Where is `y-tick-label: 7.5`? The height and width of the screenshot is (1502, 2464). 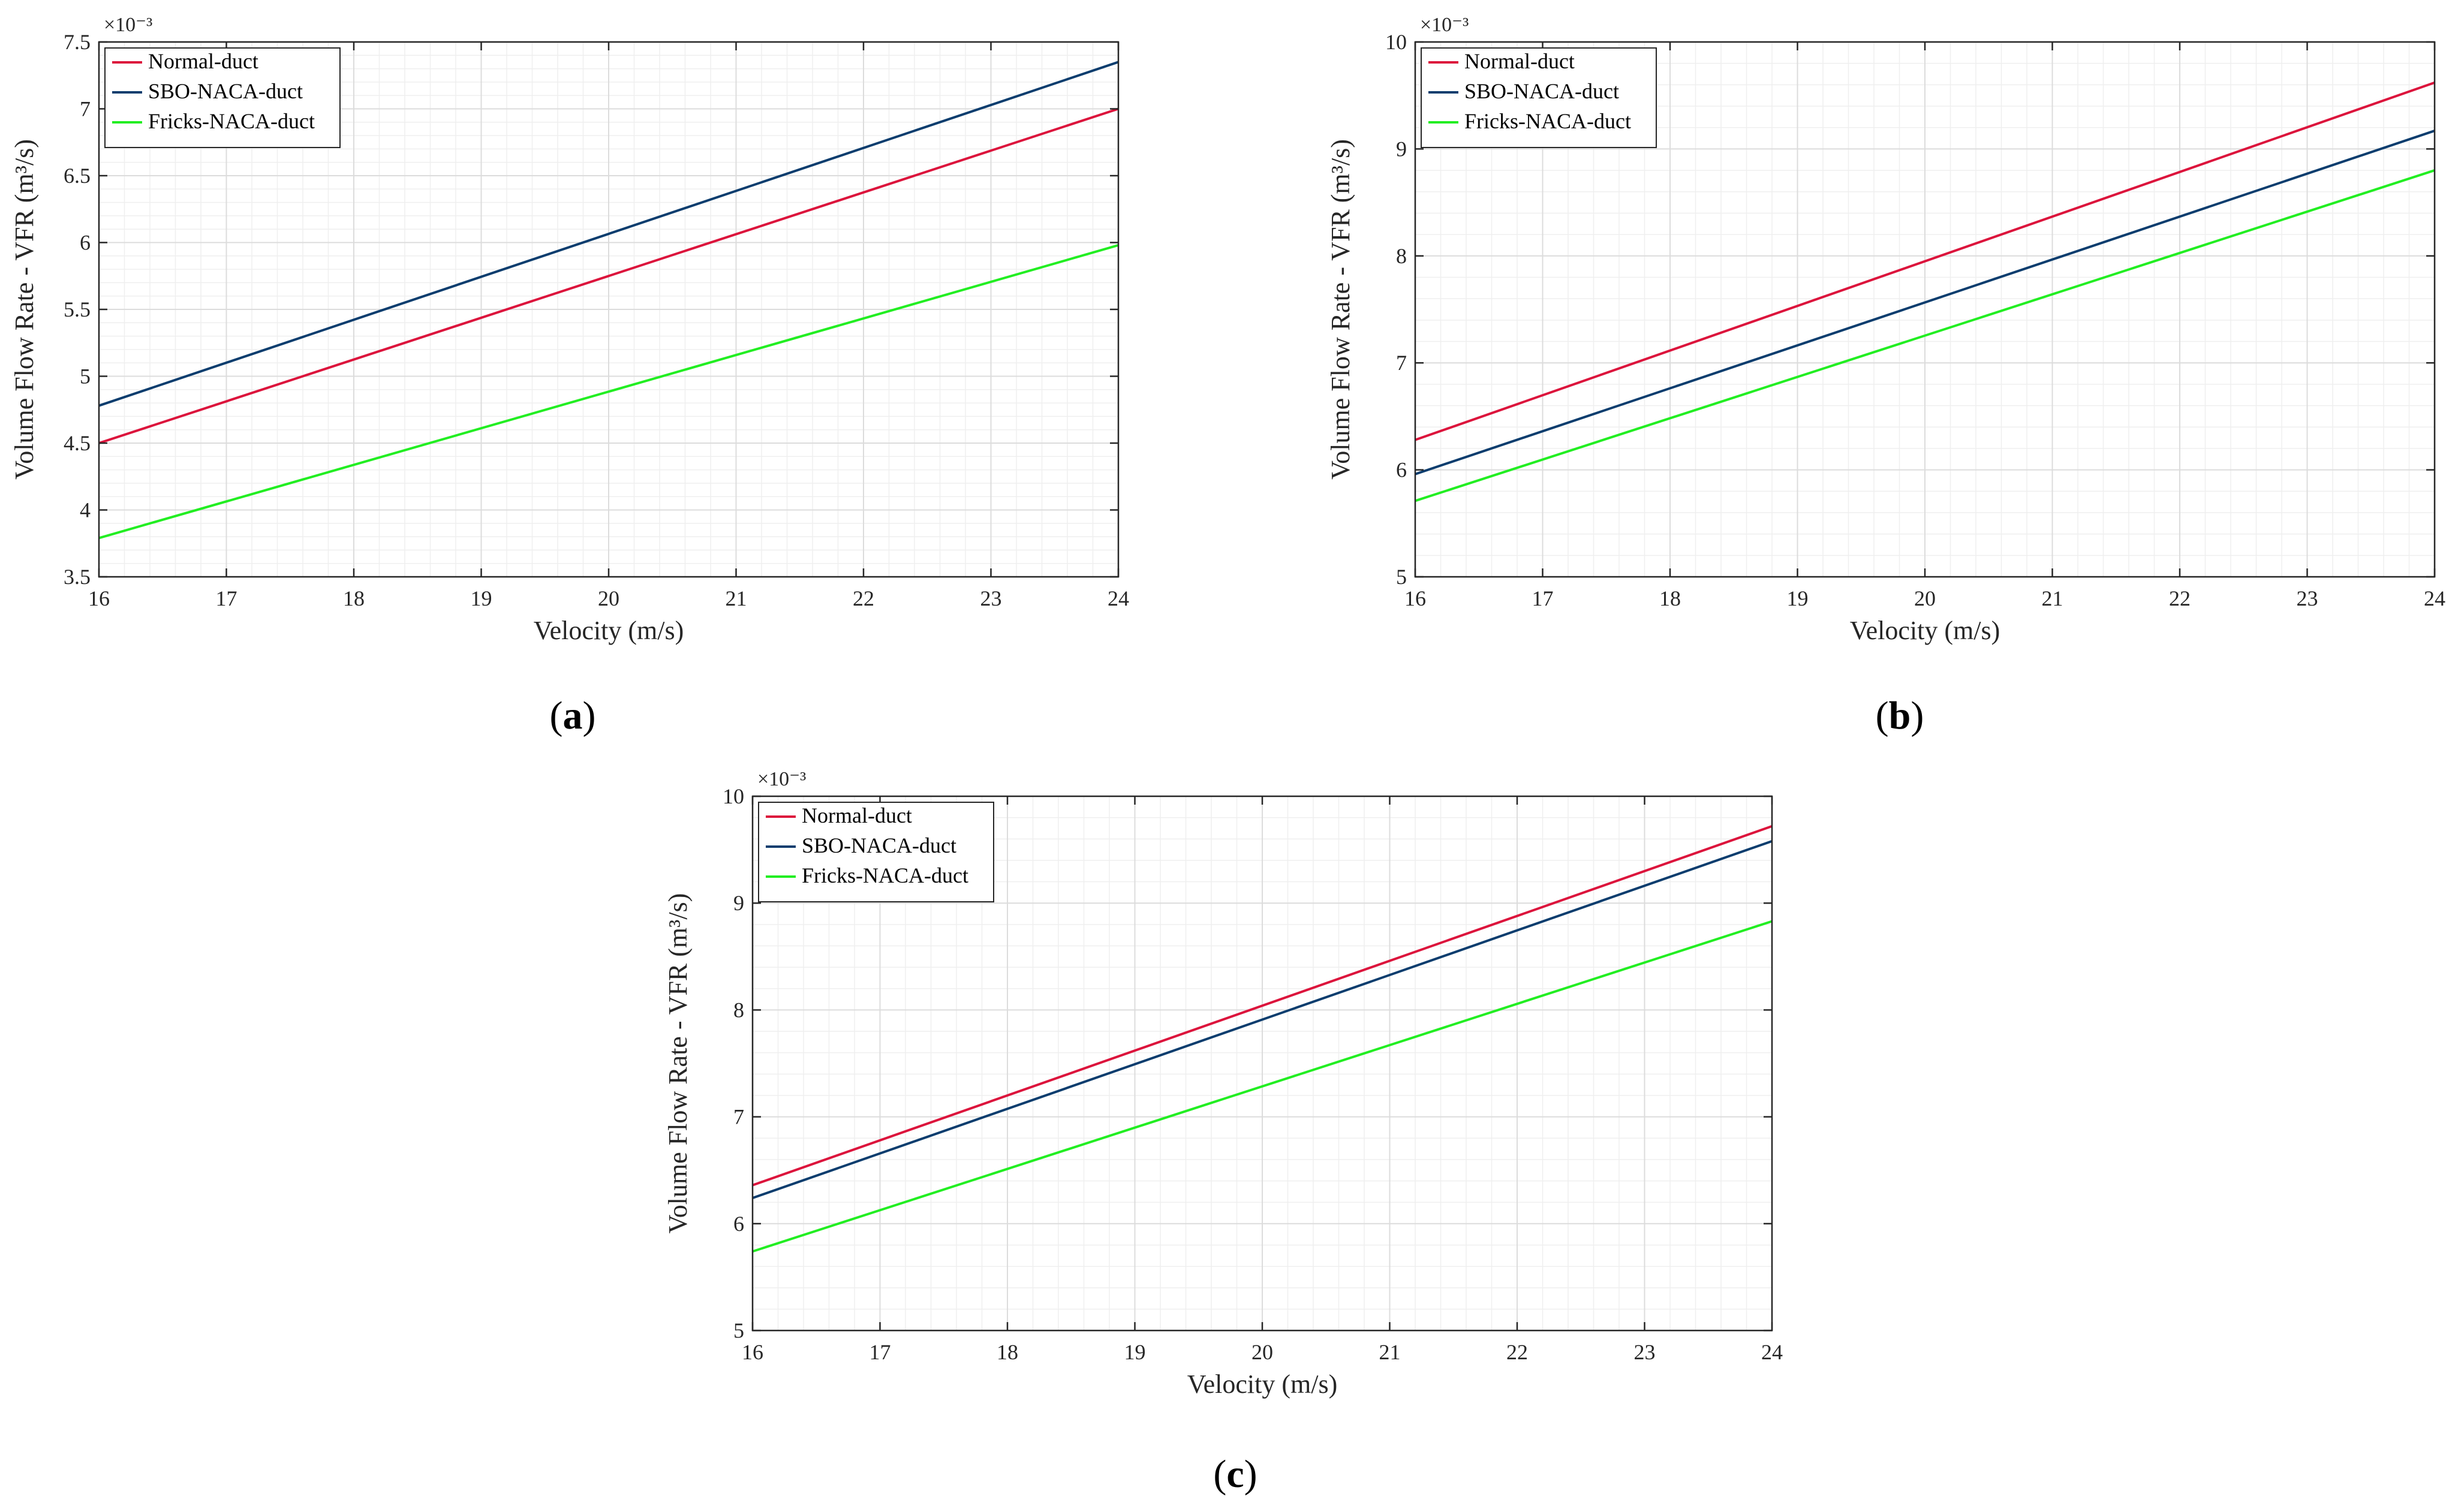
y-tick-label: 7.5 is located at coordinates (77, 42).